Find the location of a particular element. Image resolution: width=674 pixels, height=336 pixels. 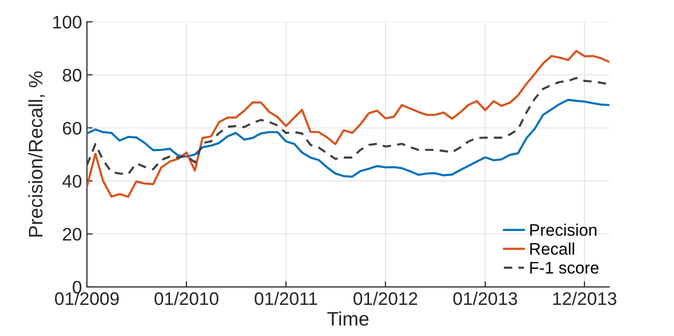

y-tick-label: 0 is located at coordinates (77, 287).